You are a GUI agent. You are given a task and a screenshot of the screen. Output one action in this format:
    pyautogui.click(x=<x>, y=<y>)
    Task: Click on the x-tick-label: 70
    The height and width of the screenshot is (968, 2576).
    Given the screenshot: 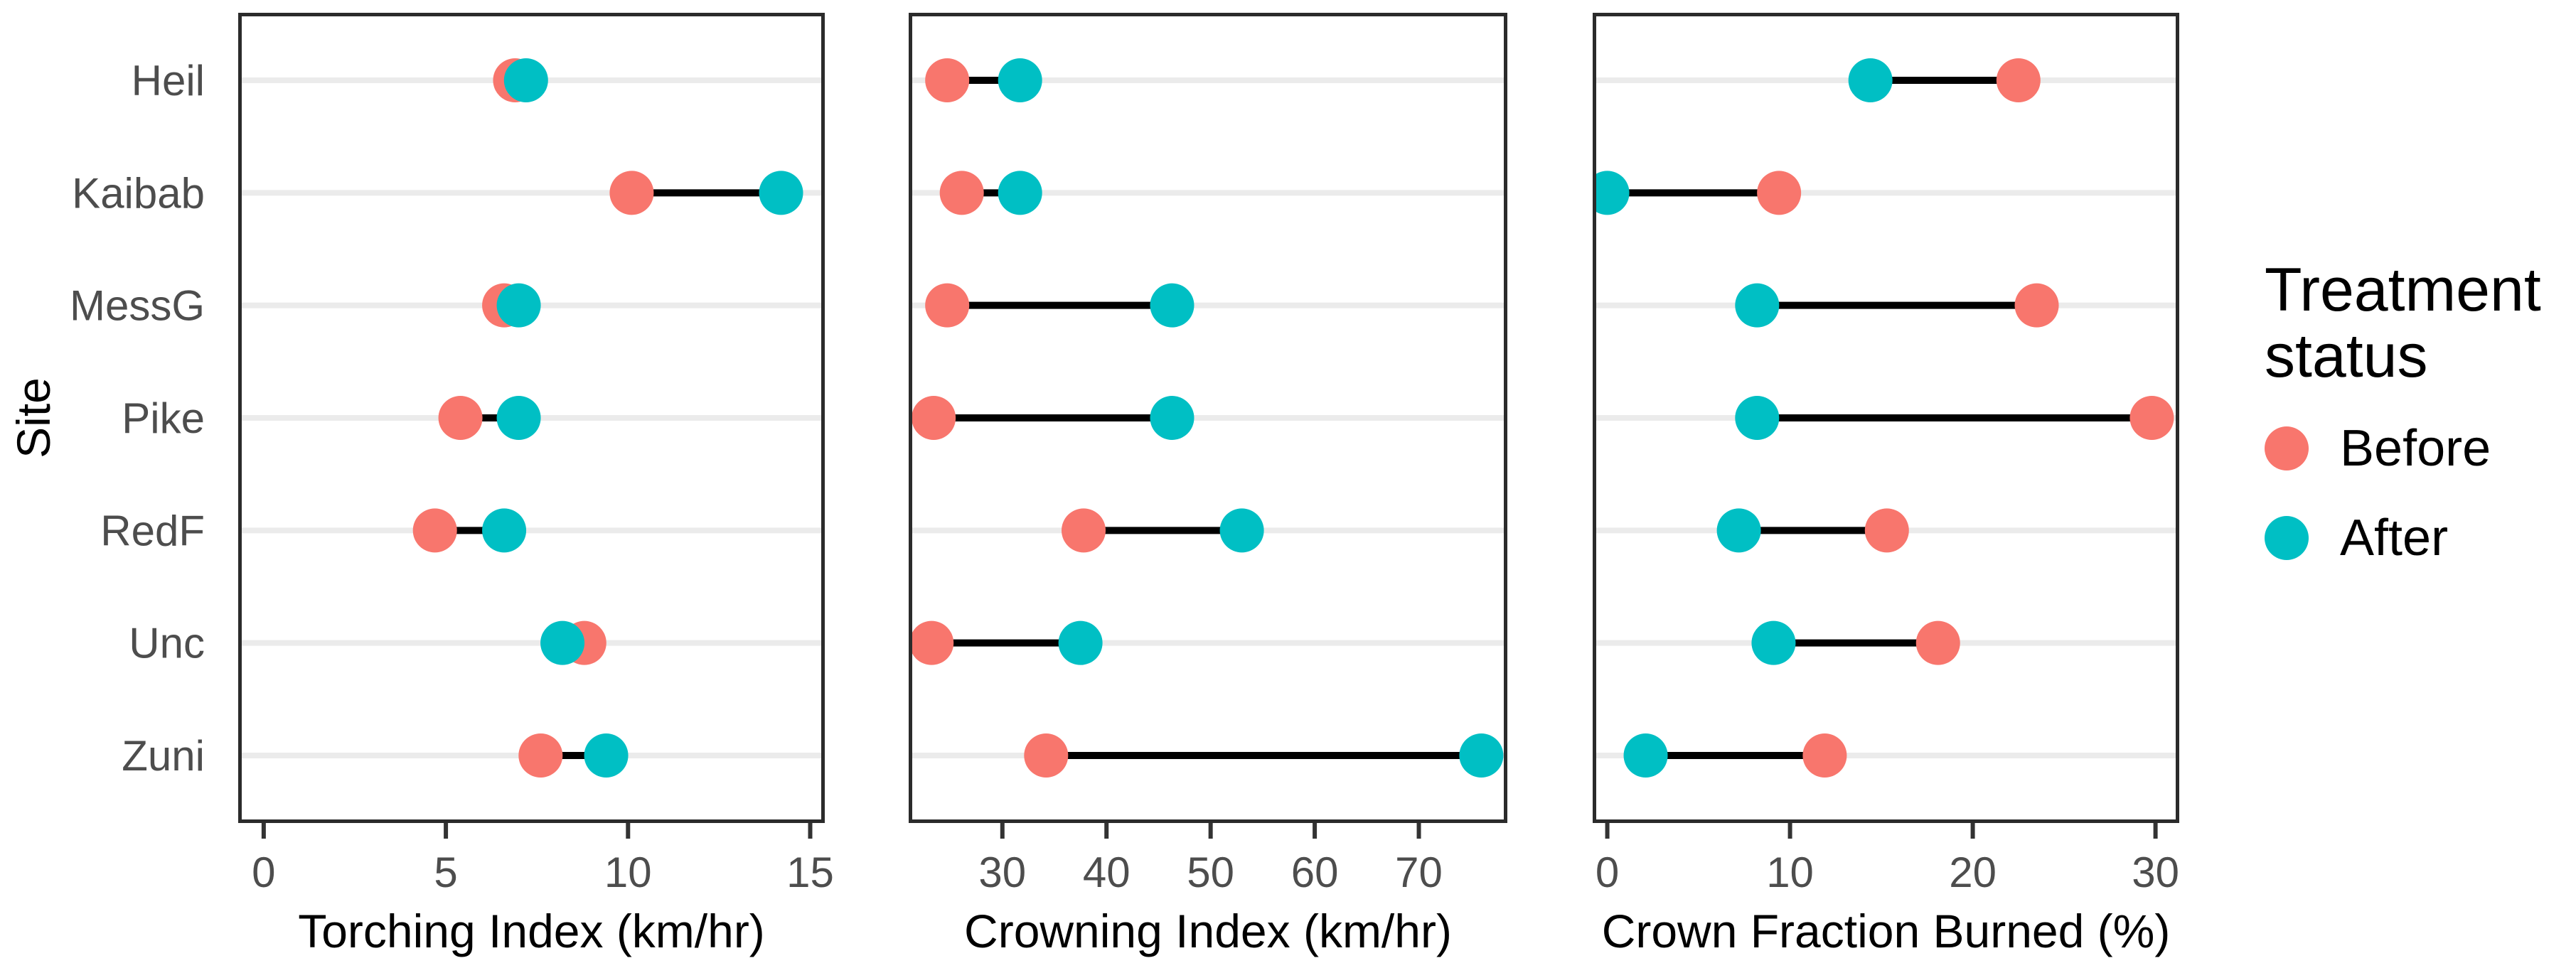 What is the action you would take?
    pyautogui.click(x=1419, y=872)
    